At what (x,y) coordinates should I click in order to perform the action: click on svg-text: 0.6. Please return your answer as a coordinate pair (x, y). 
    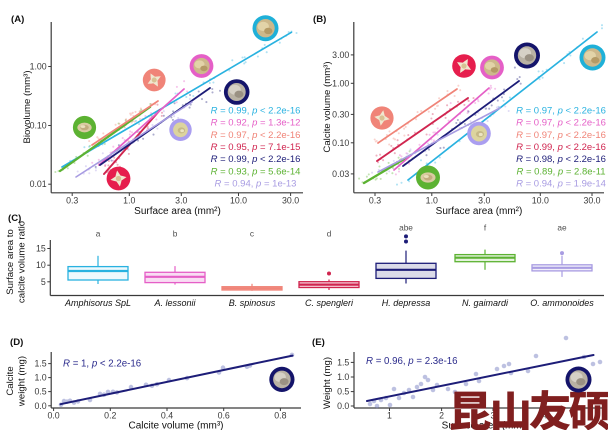
    Looking at the image, I should click on (224, 415).